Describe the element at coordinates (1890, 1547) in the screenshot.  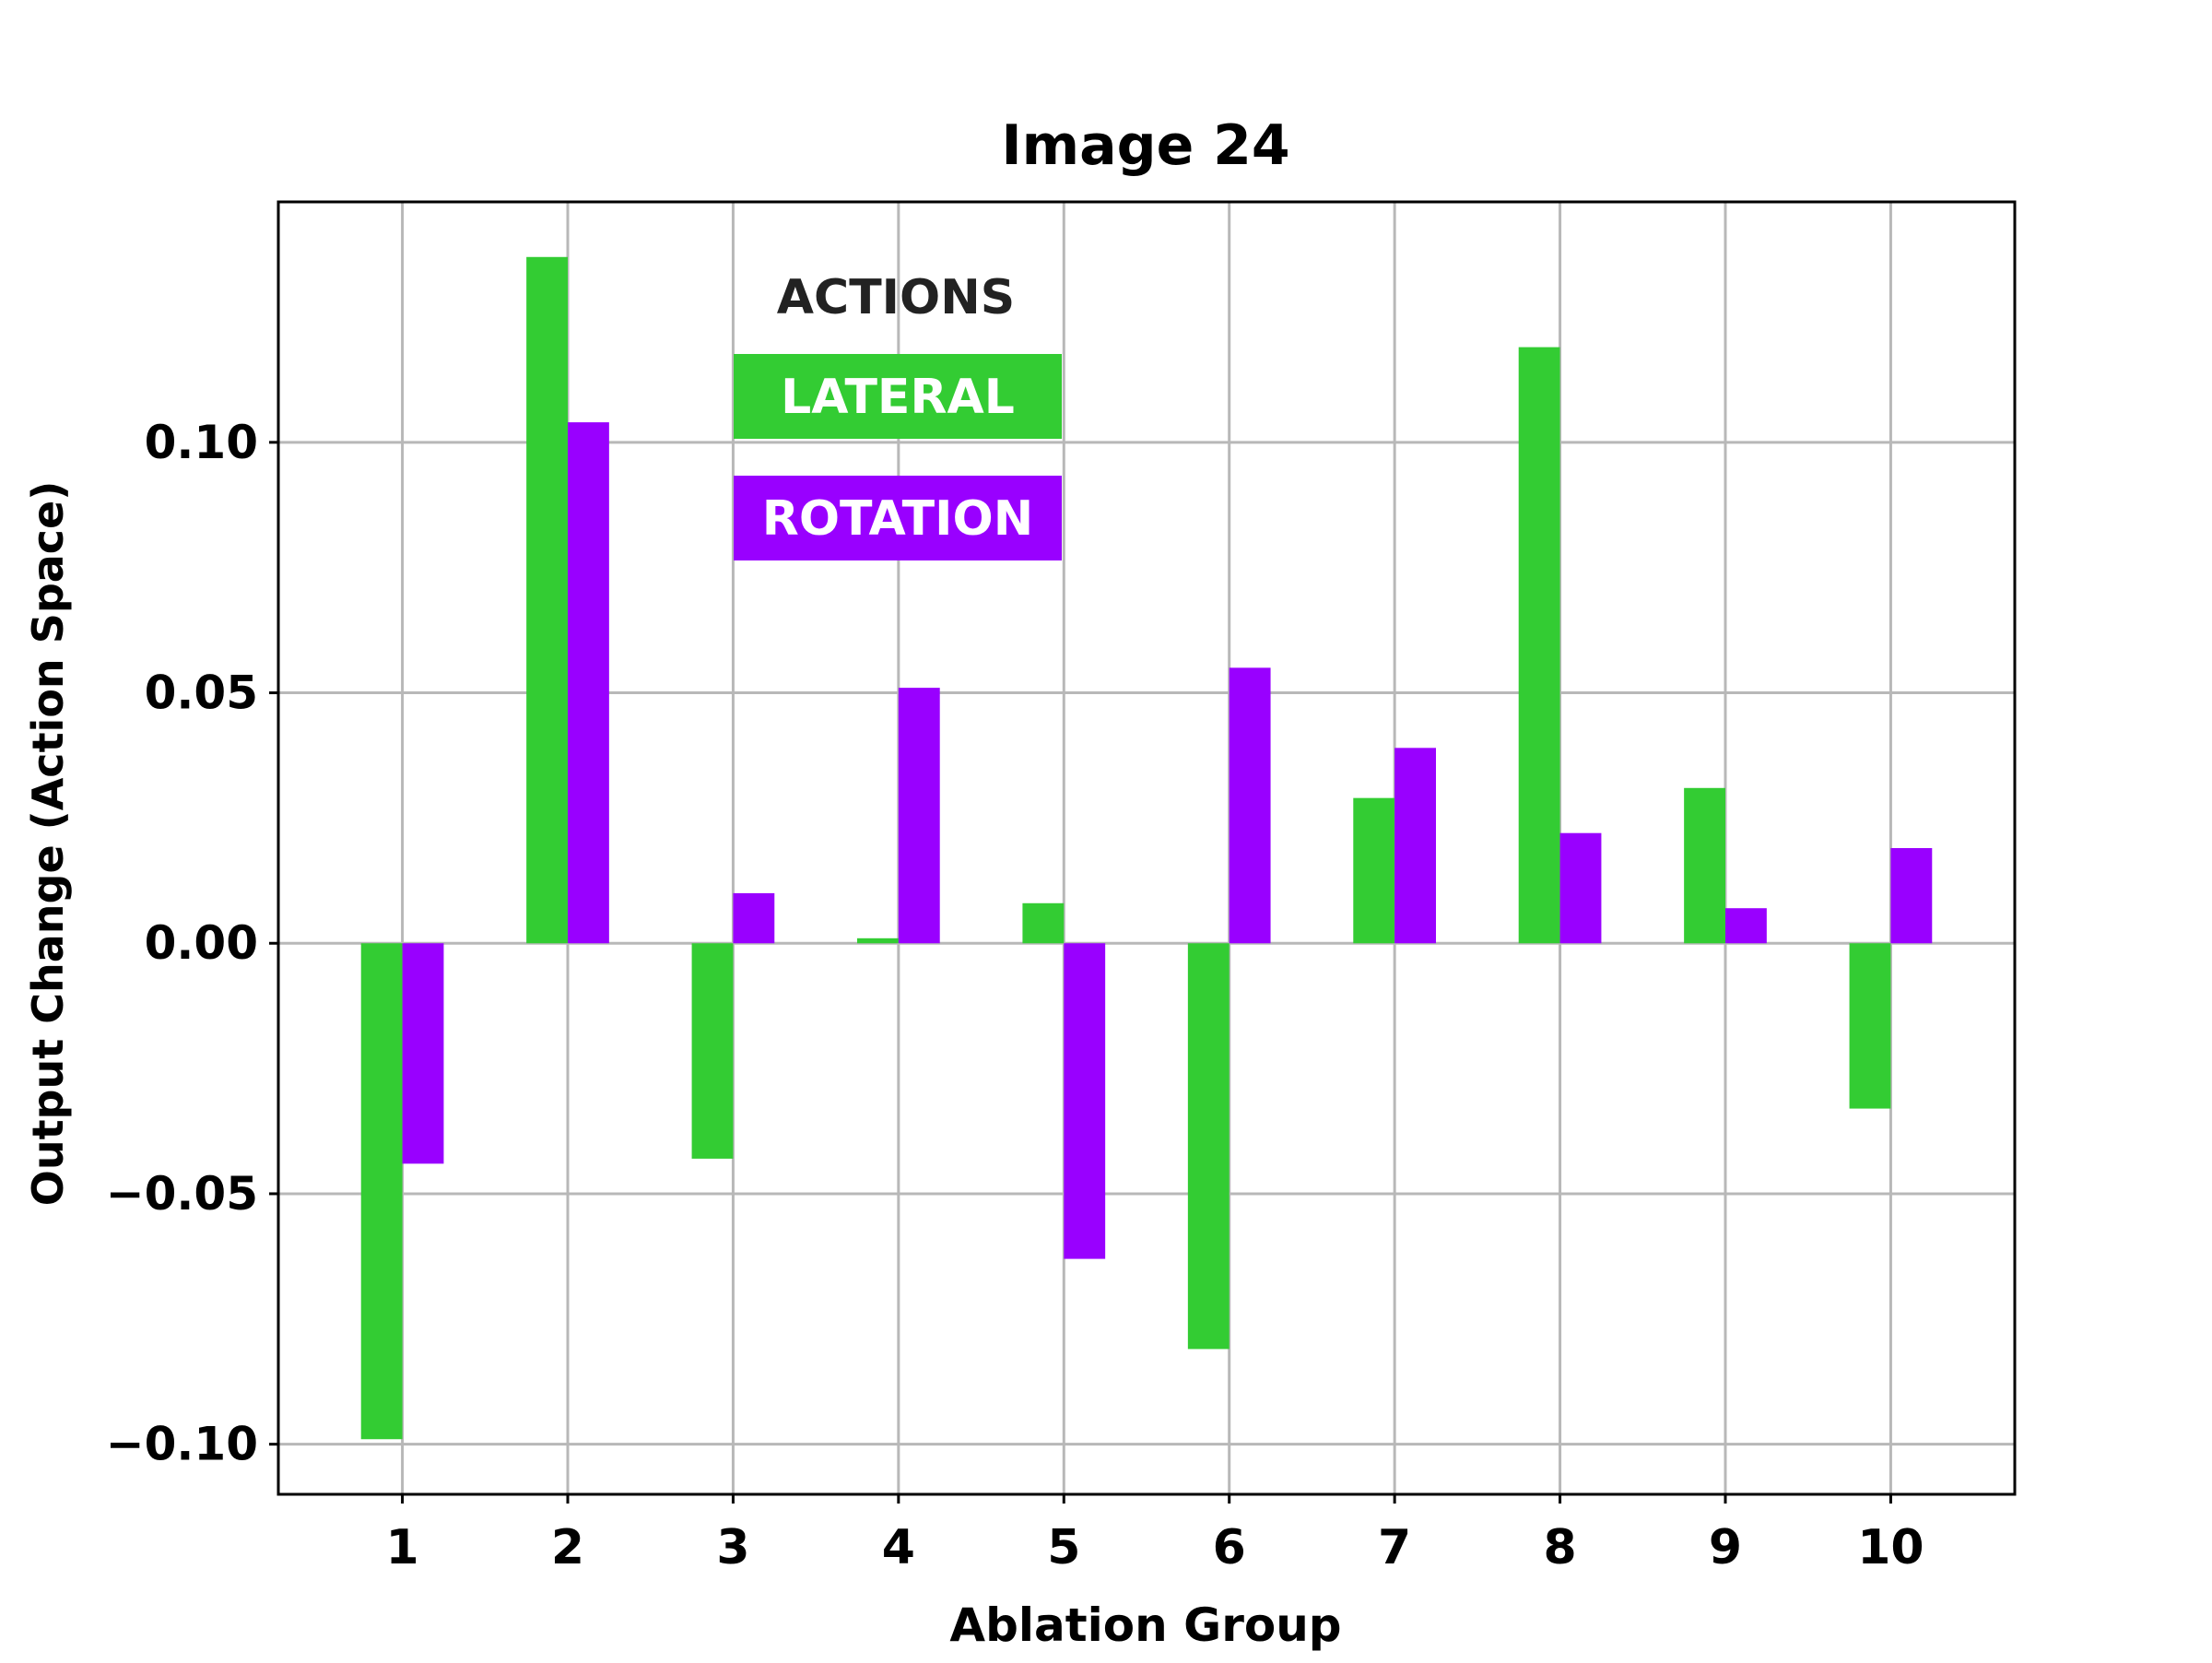
I see `x-tick-label: 10` at that location.